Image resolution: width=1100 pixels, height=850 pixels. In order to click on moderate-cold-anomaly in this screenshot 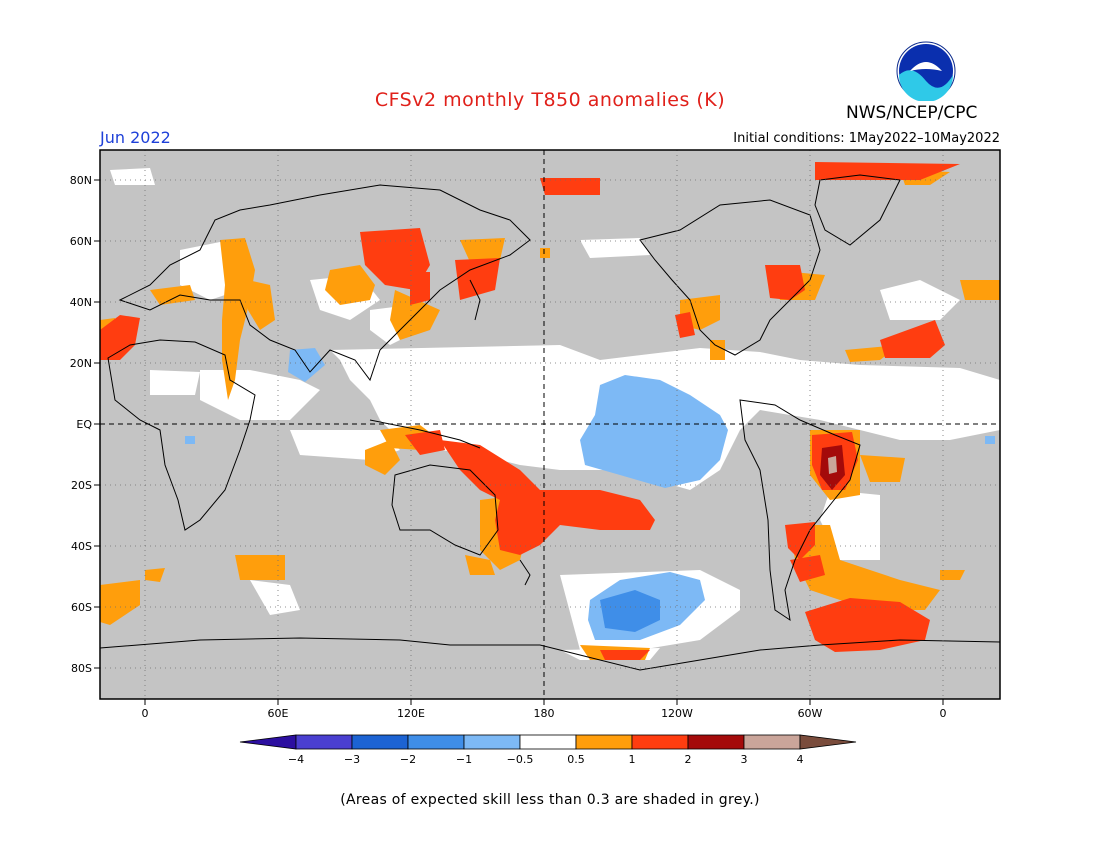, I will do `click(630, 611)`.